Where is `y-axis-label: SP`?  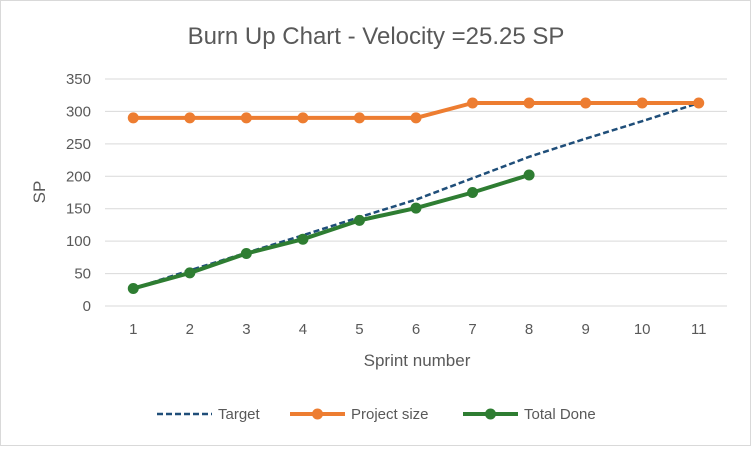 y-axis-label: SP is located at coordinates (39, 192).